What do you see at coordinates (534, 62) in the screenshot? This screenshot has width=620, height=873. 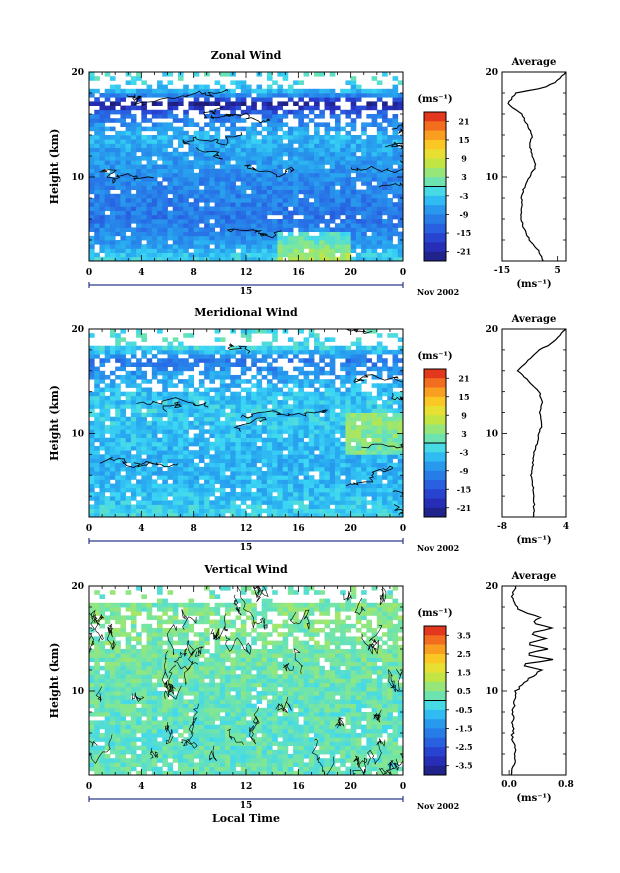 I see `average-title: Average` at bounding box center [534, 62].